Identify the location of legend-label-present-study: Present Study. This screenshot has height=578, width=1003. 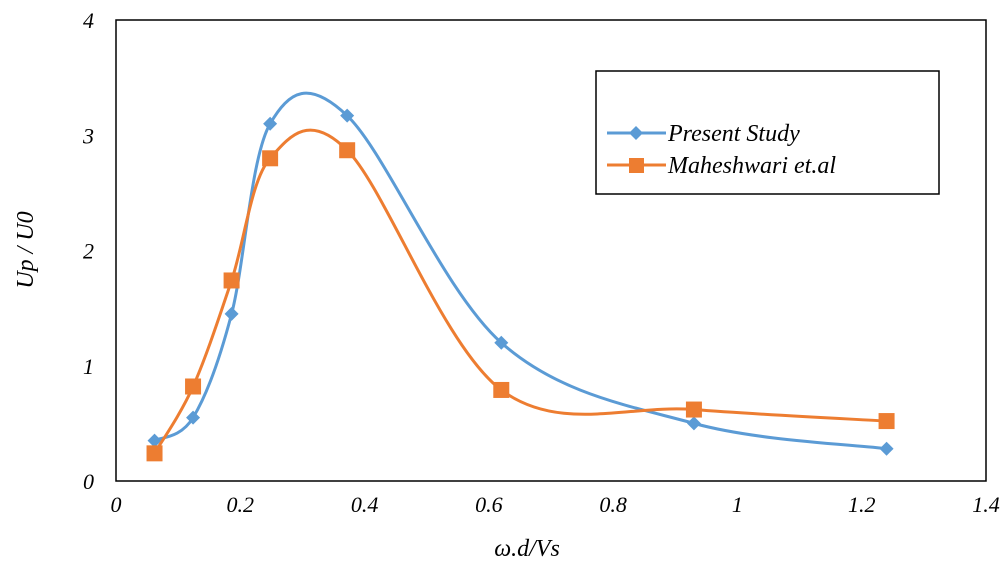
(733, 134).